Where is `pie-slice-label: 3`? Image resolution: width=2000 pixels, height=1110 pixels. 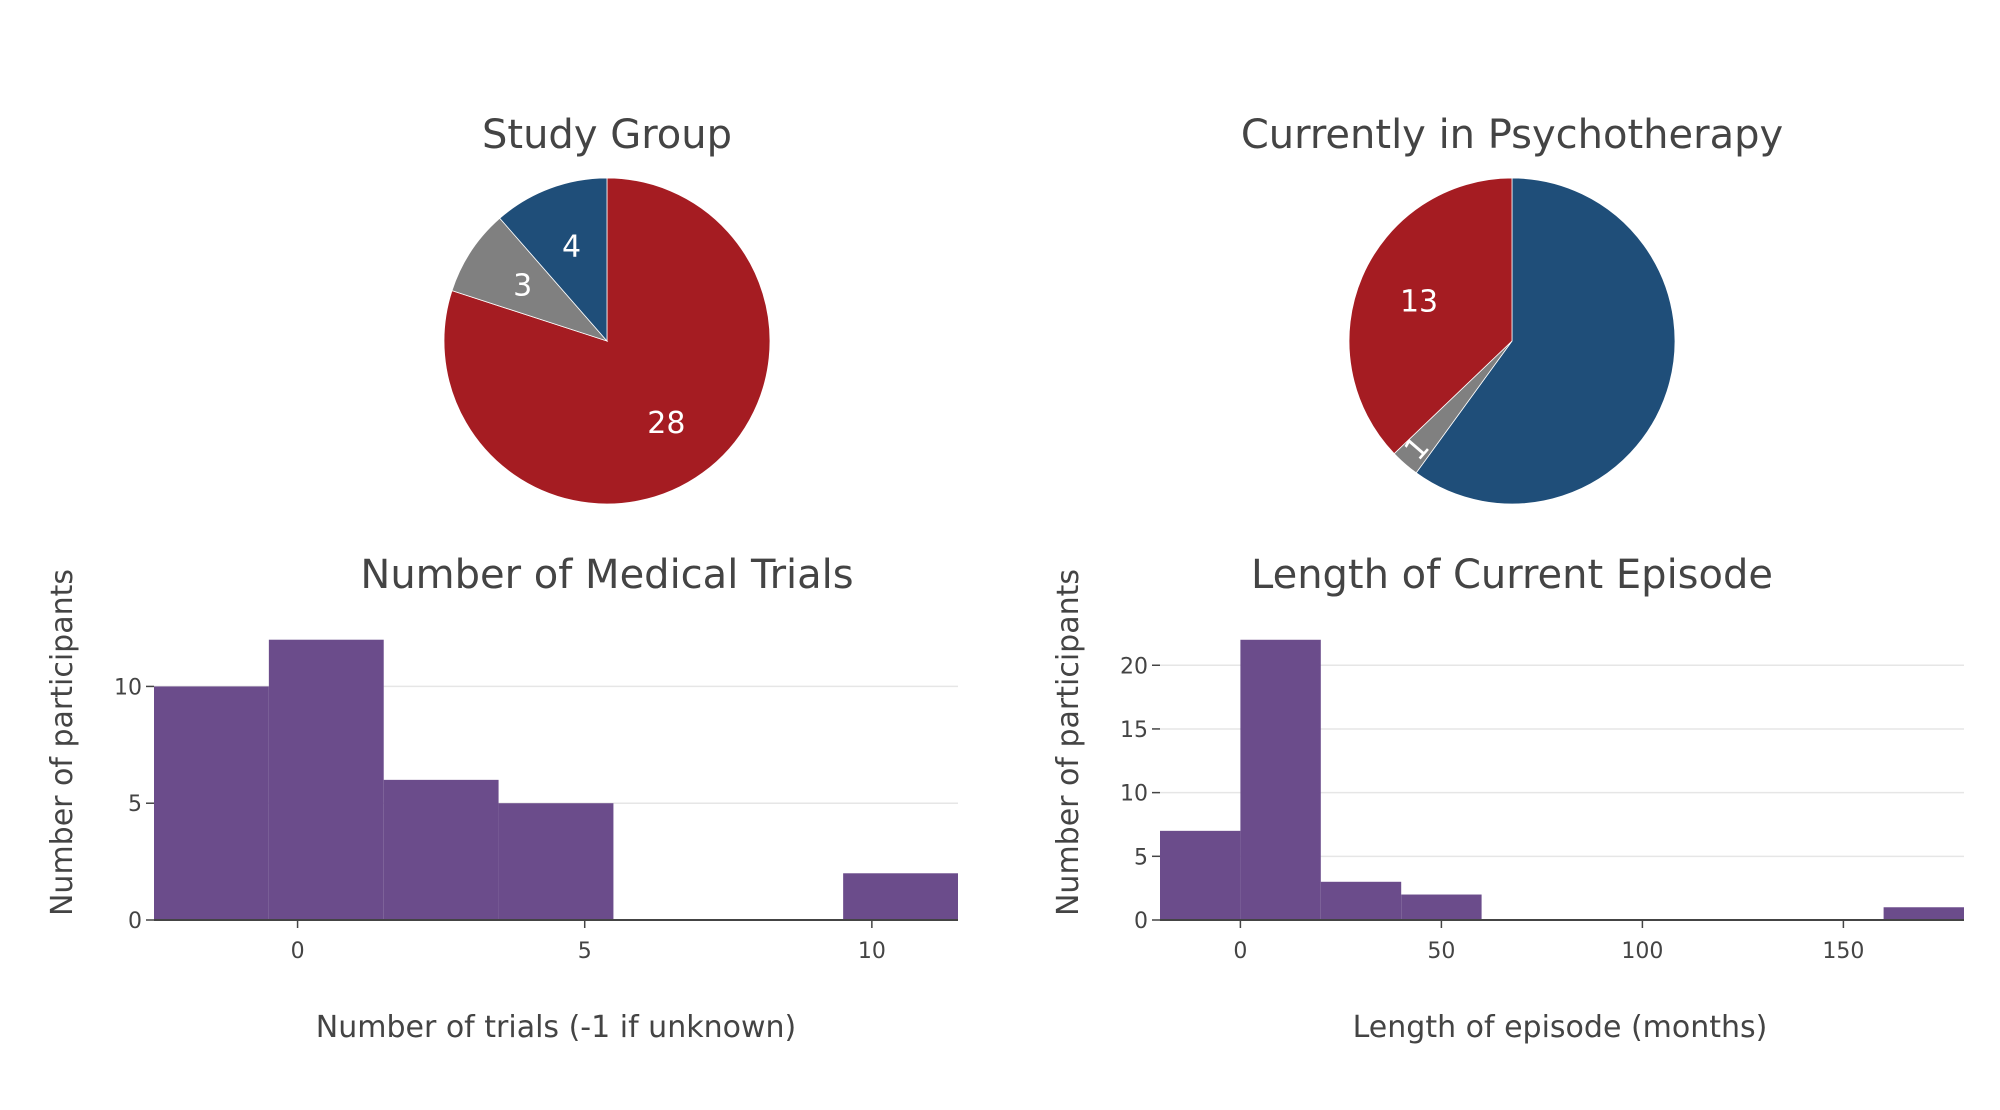 pie-slice-label: 3 is located at coordinates (522, 285).